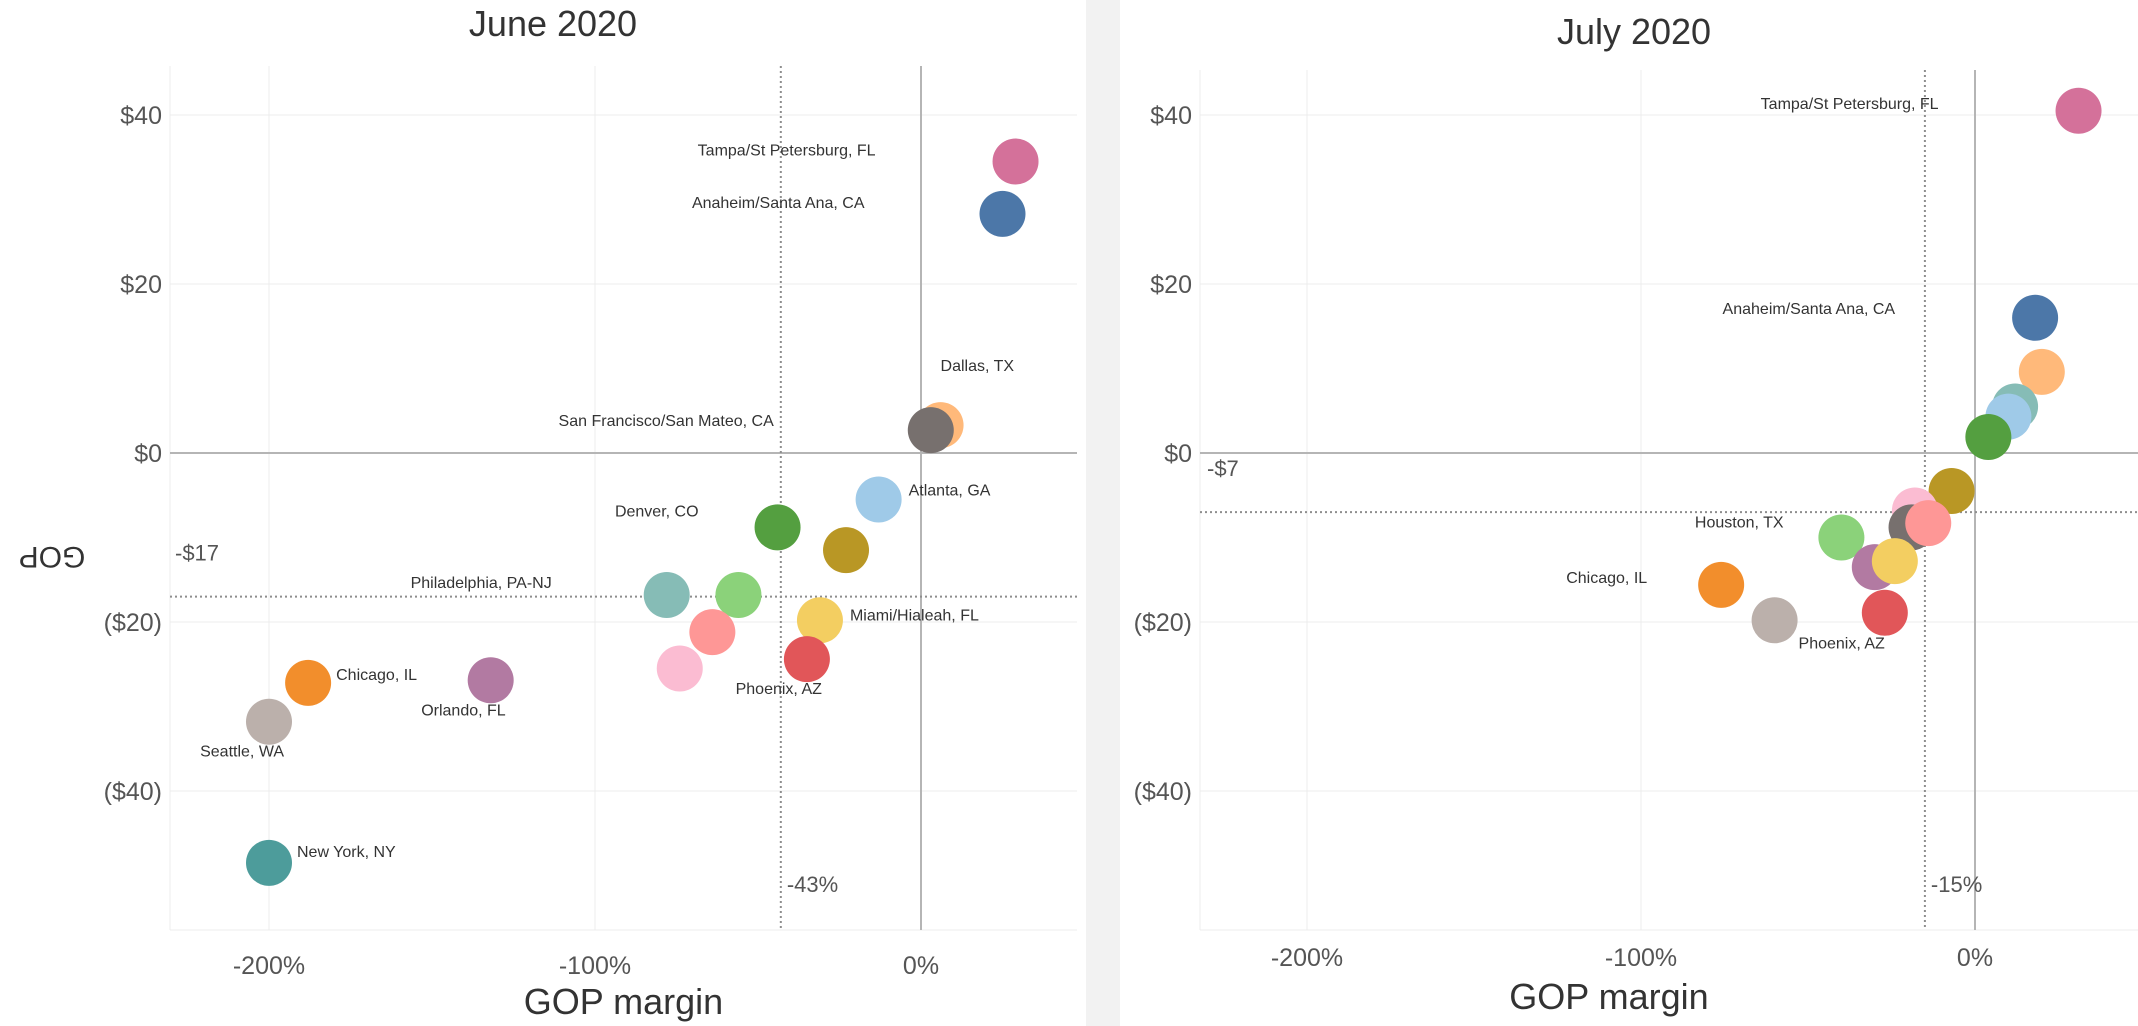 The image size is (2138, 1026). I want to click on point-label: San Francisco/San Mateo, CA, so click(667, 421).